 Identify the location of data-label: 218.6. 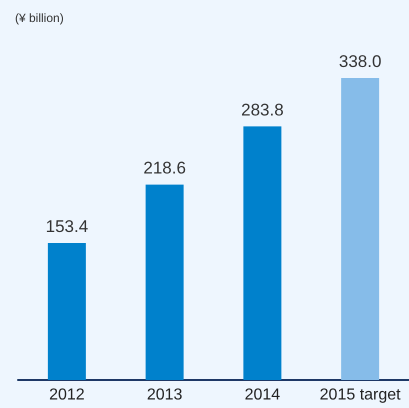
(164, 168).